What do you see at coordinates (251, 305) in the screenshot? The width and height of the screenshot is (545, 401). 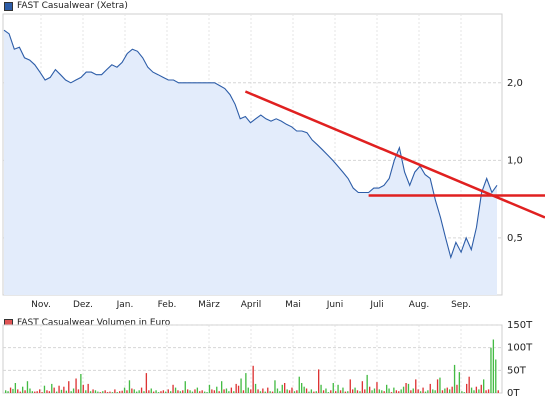 I see `x-tick-label: April` at bounding box center [251, 305].